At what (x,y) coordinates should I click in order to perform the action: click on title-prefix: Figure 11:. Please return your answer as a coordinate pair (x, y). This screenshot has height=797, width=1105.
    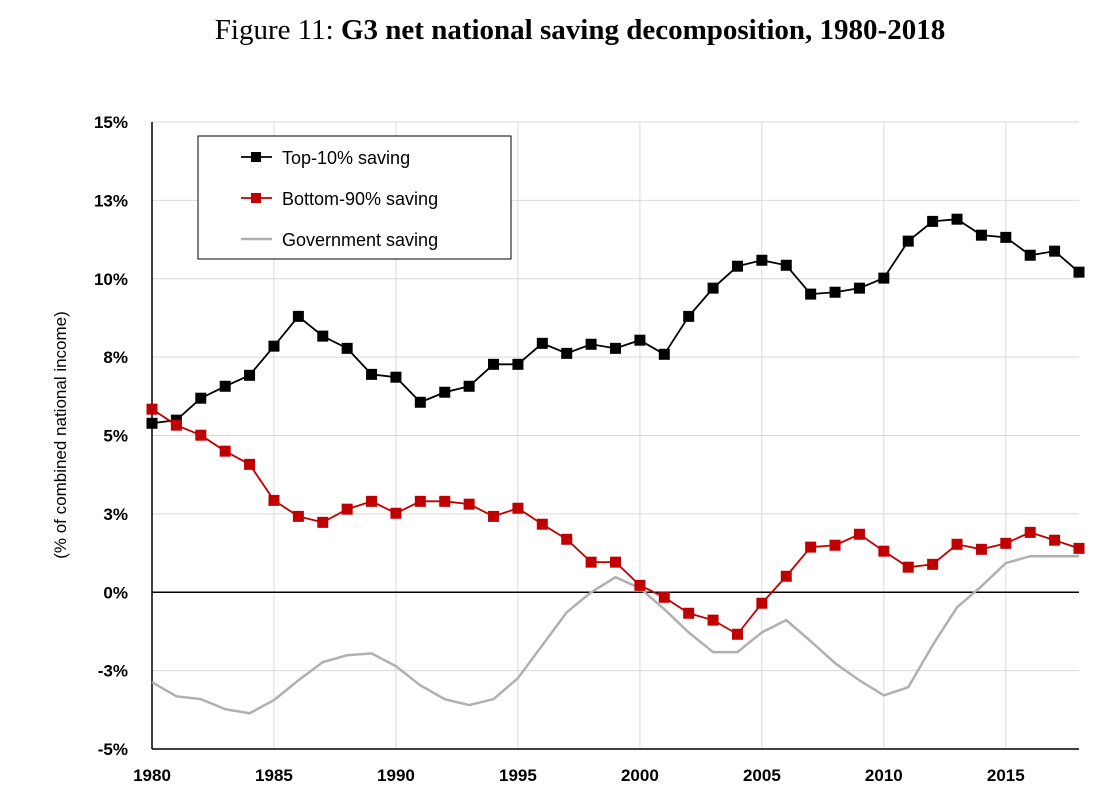
    Looking at the image, I should click on (274, 30).